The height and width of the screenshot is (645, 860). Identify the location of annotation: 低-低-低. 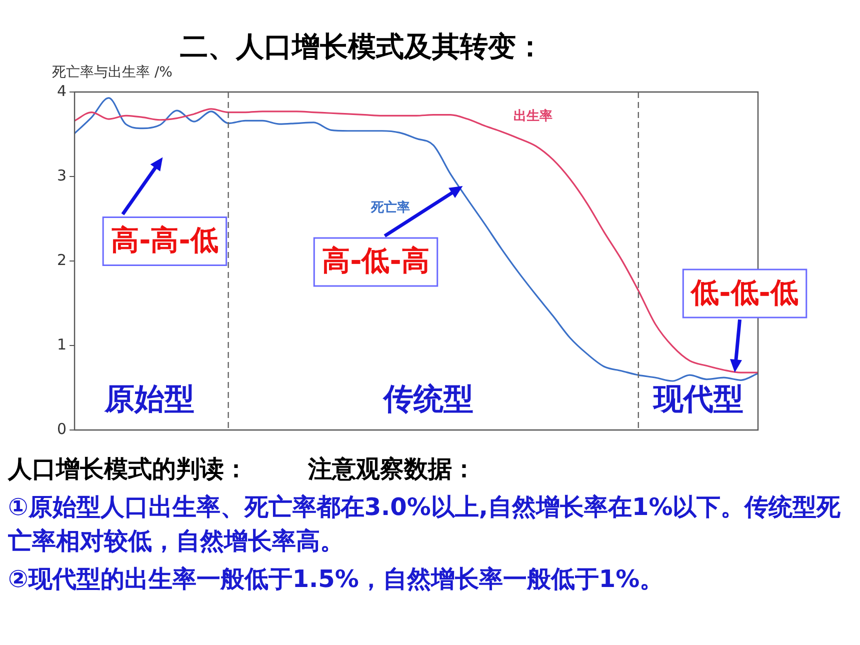
(744, 292).